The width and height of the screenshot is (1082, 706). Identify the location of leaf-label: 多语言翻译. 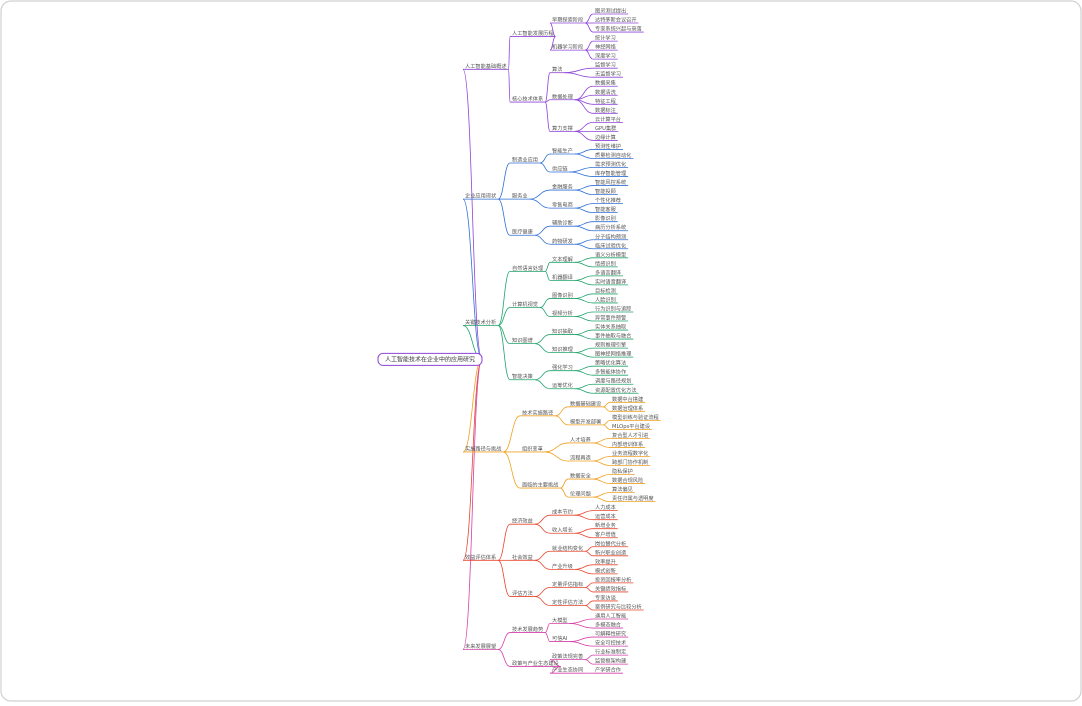
(608, 272).